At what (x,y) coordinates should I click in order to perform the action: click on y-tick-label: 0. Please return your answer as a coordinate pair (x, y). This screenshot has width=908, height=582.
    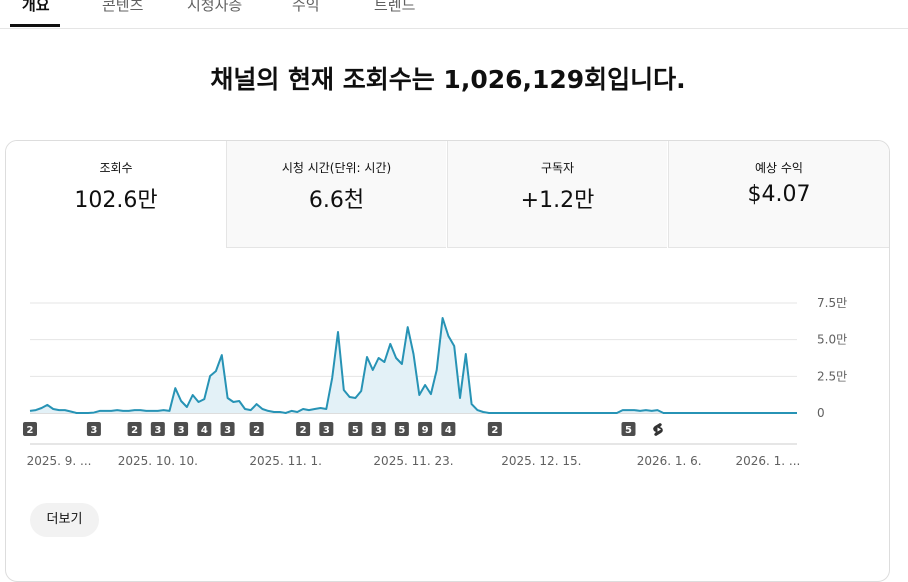
    Looking at the image, I should click on (821, 413).